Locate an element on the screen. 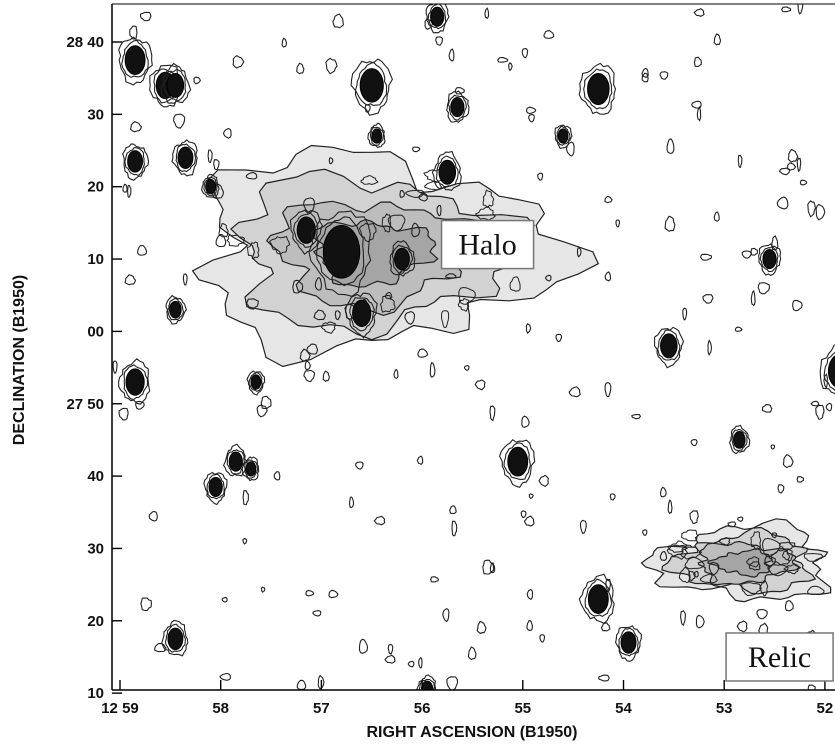 The image size is (835, 744). annotation-label: Relic is located at coordinates (779, 657).